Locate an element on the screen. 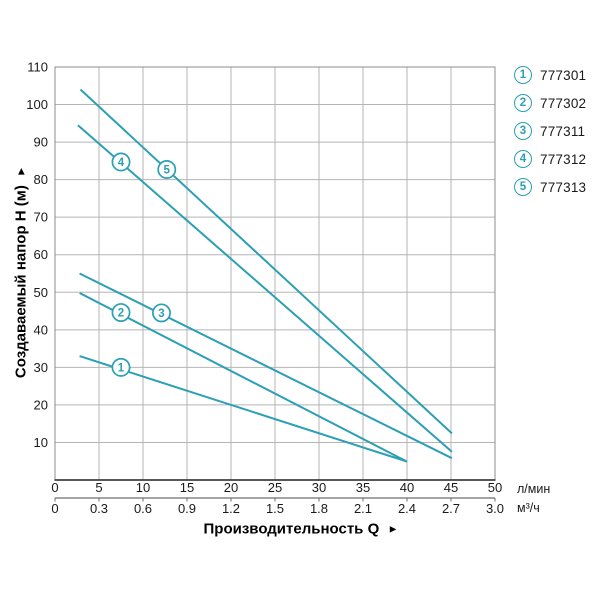 The width and height of the screenshot is (600, 600). x2-tick-label: 0.9 is located at coordinates (187, 508).